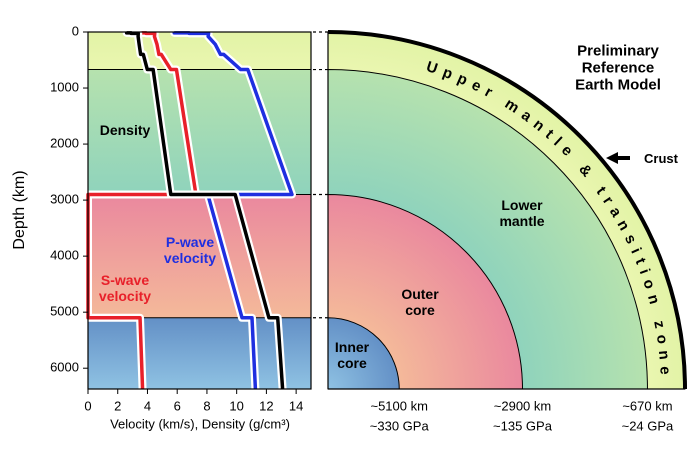 The height and width of the screenshot is (449, 700). I want to click on crust-label: Crust, so click(661, 158).